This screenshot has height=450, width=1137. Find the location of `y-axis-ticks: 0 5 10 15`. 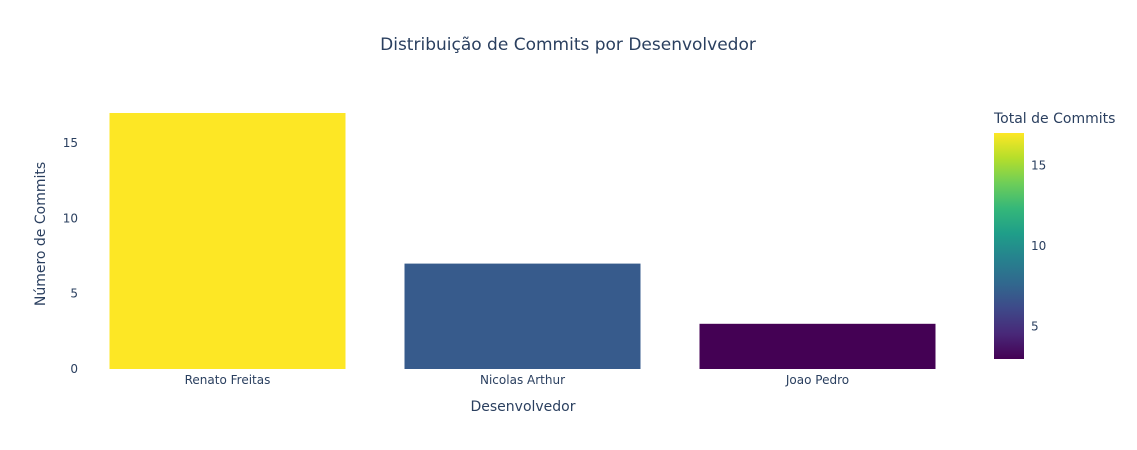

y-axis-ticks: 0 5 10 15 is located at coordinates (70, 256).